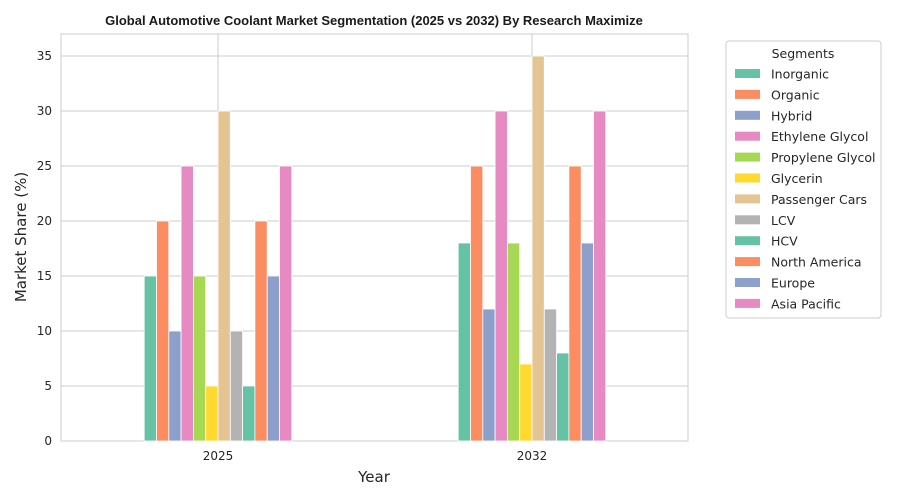  Describe the element at coordinates (44, 276) in the screenshot. I see `y-tick-label: 15` at that location.